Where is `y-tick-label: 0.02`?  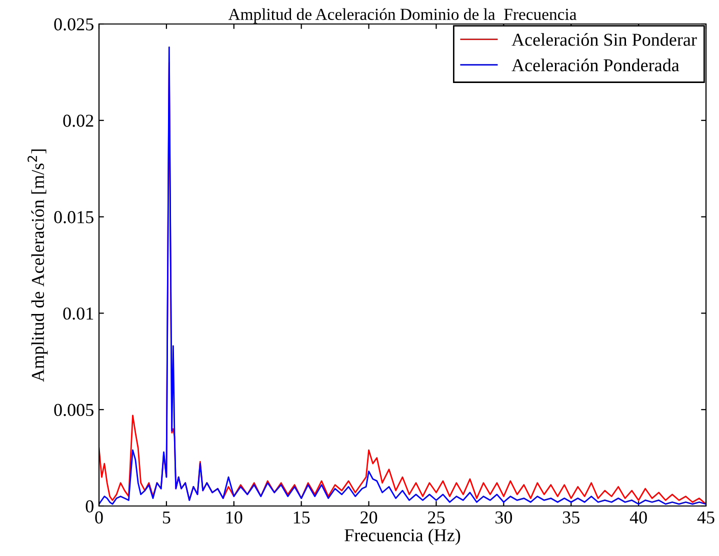 y-tick-label: 0.02 is located at coordinates (78, 120).